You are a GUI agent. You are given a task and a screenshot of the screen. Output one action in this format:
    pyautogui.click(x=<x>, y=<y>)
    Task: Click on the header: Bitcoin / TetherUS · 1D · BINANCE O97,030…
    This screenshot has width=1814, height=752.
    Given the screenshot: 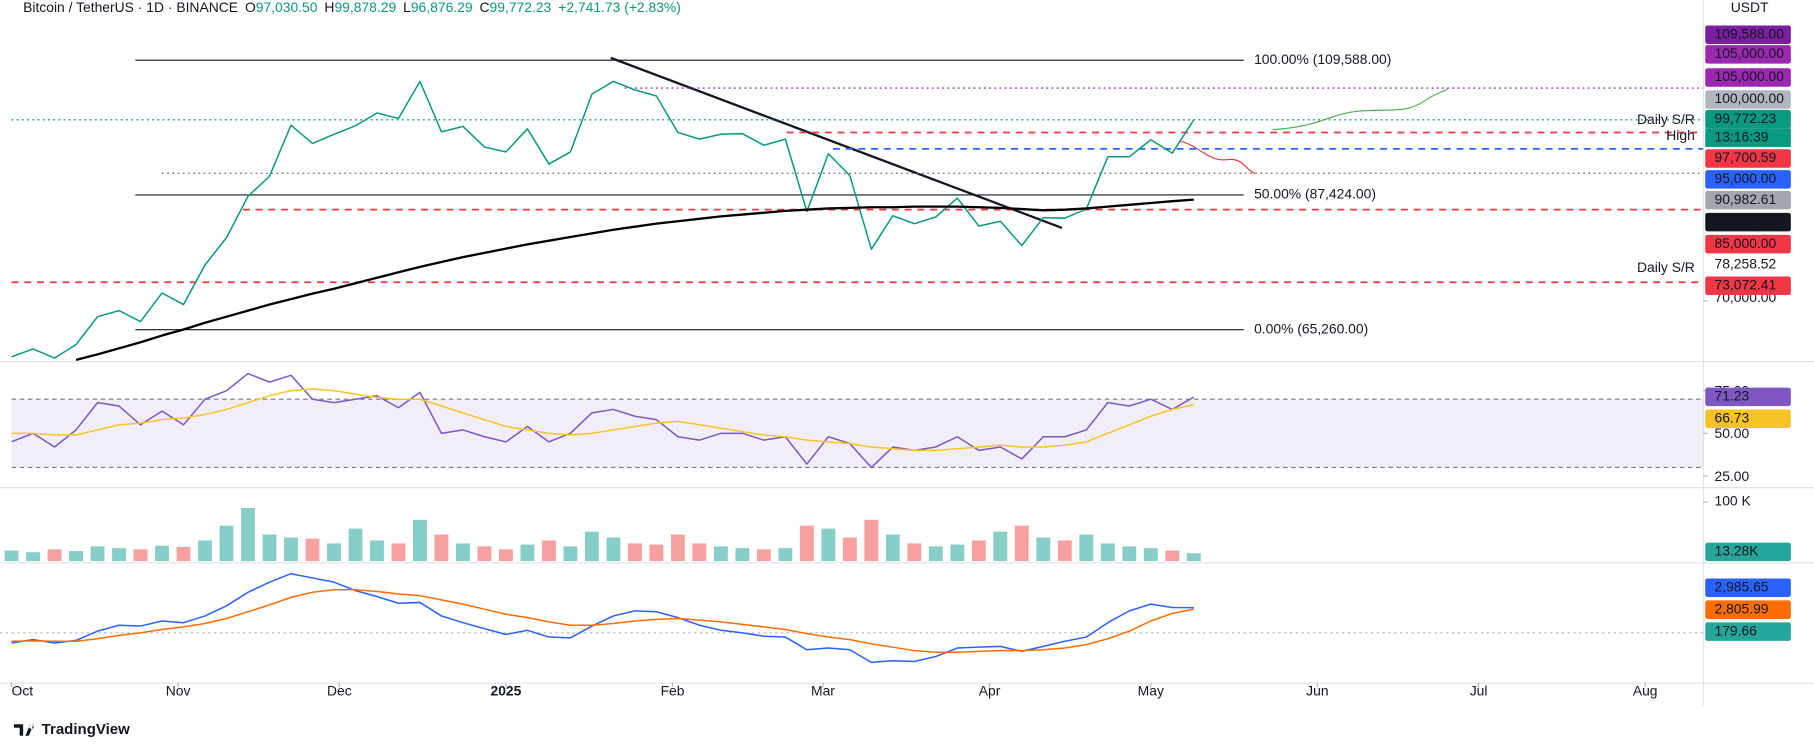 What is the action you would take?
    pyautogui.click(x=896, y=7)
    